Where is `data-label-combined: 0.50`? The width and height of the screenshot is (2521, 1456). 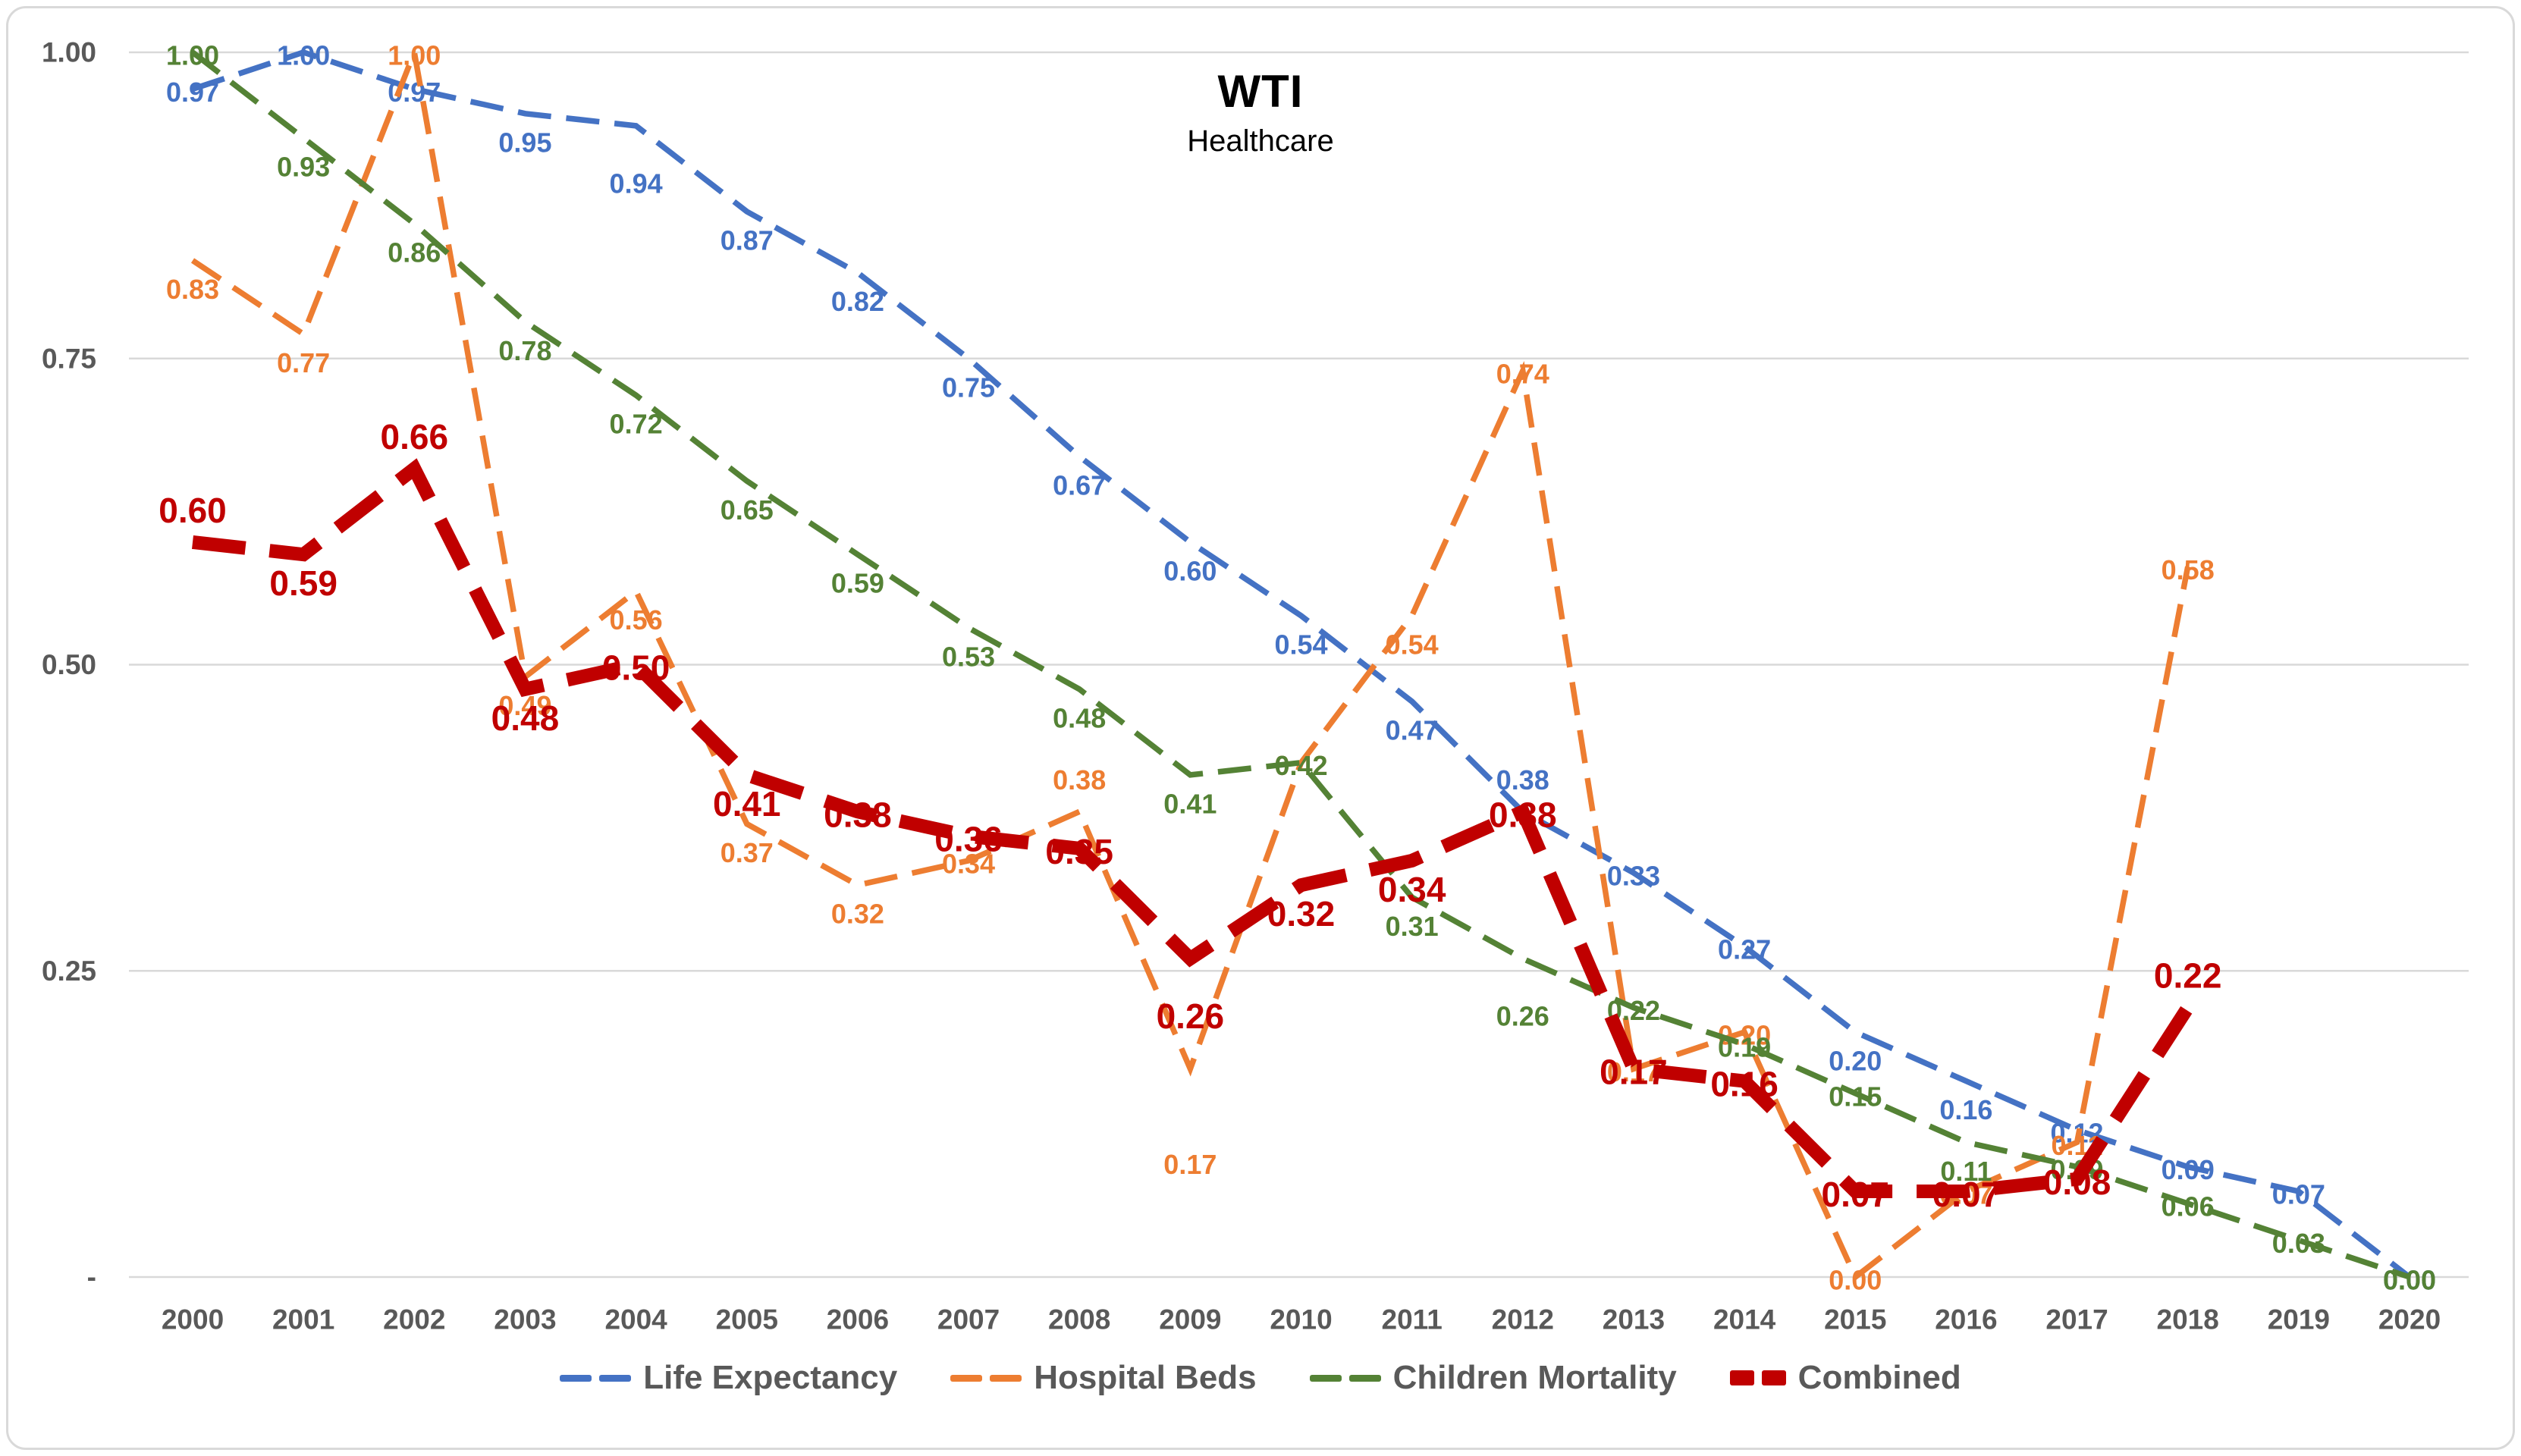
data-label-combined: 0.50 is located at coordinates (636, 668).